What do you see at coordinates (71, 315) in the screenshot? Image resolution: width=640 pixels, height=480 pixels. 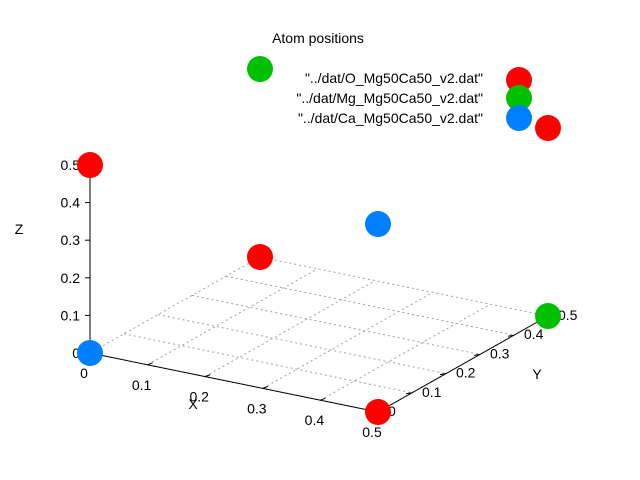 I see `z-tick-label-1: 0.1` at bounding box center [71, 315].